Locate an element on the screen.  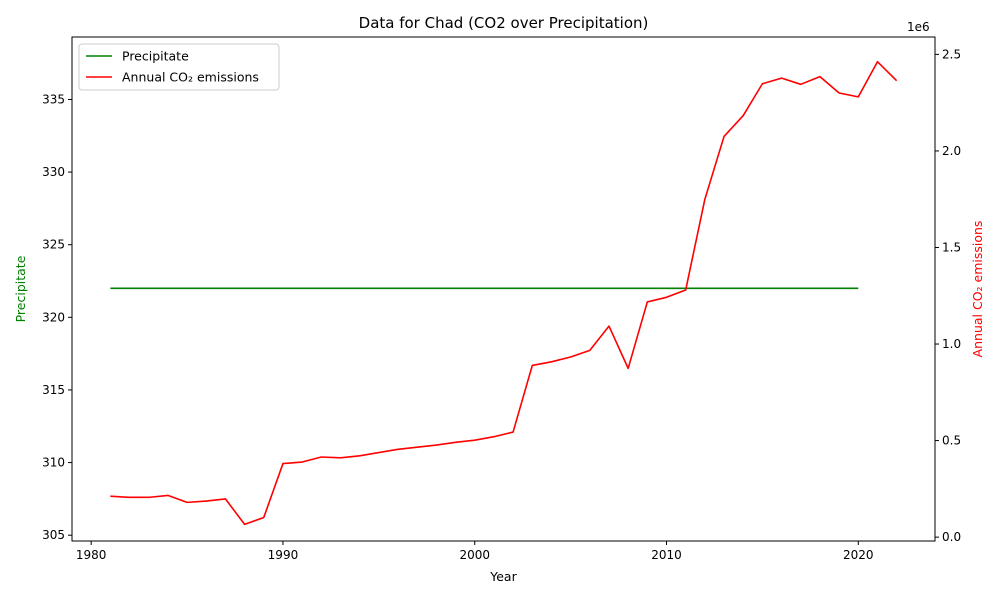
x-axis-title: Year is located at coordinates (503, 576).